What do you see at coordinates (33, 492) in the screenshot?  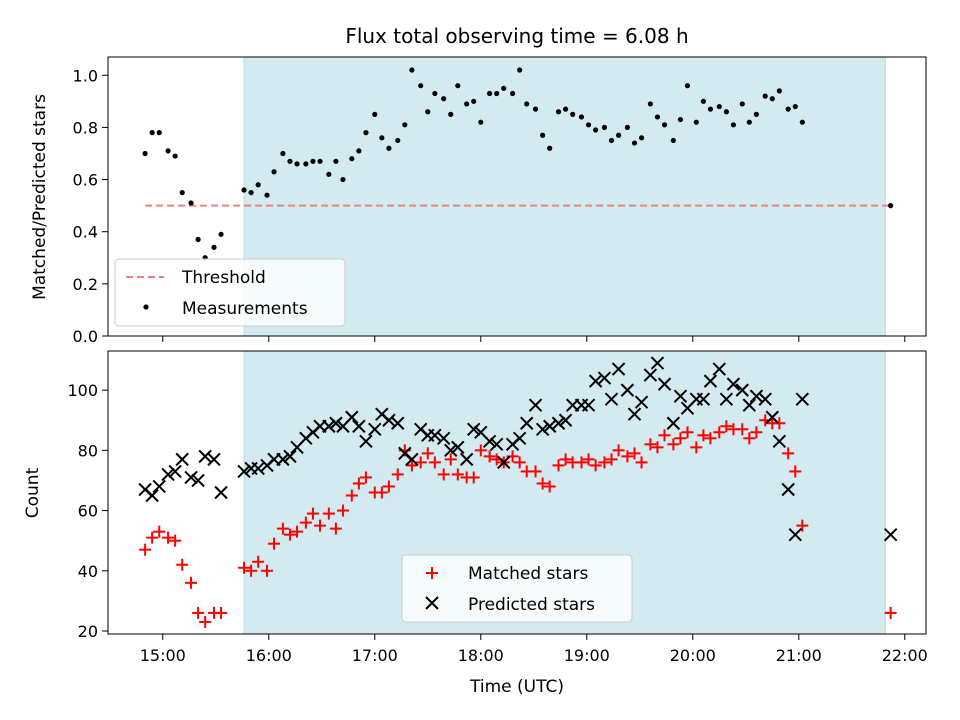 I see `bottom-y-axis-label: Count` at bounding box center [33, 492].